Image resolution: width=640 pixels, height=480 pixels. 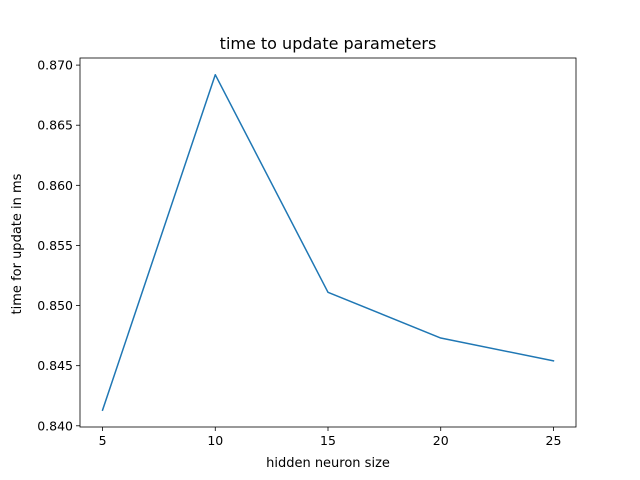 What do you see at coordinates (328, 43) in the screenshot?
I see `chart-title: time to update parameters` at bounding box center [328, 43].